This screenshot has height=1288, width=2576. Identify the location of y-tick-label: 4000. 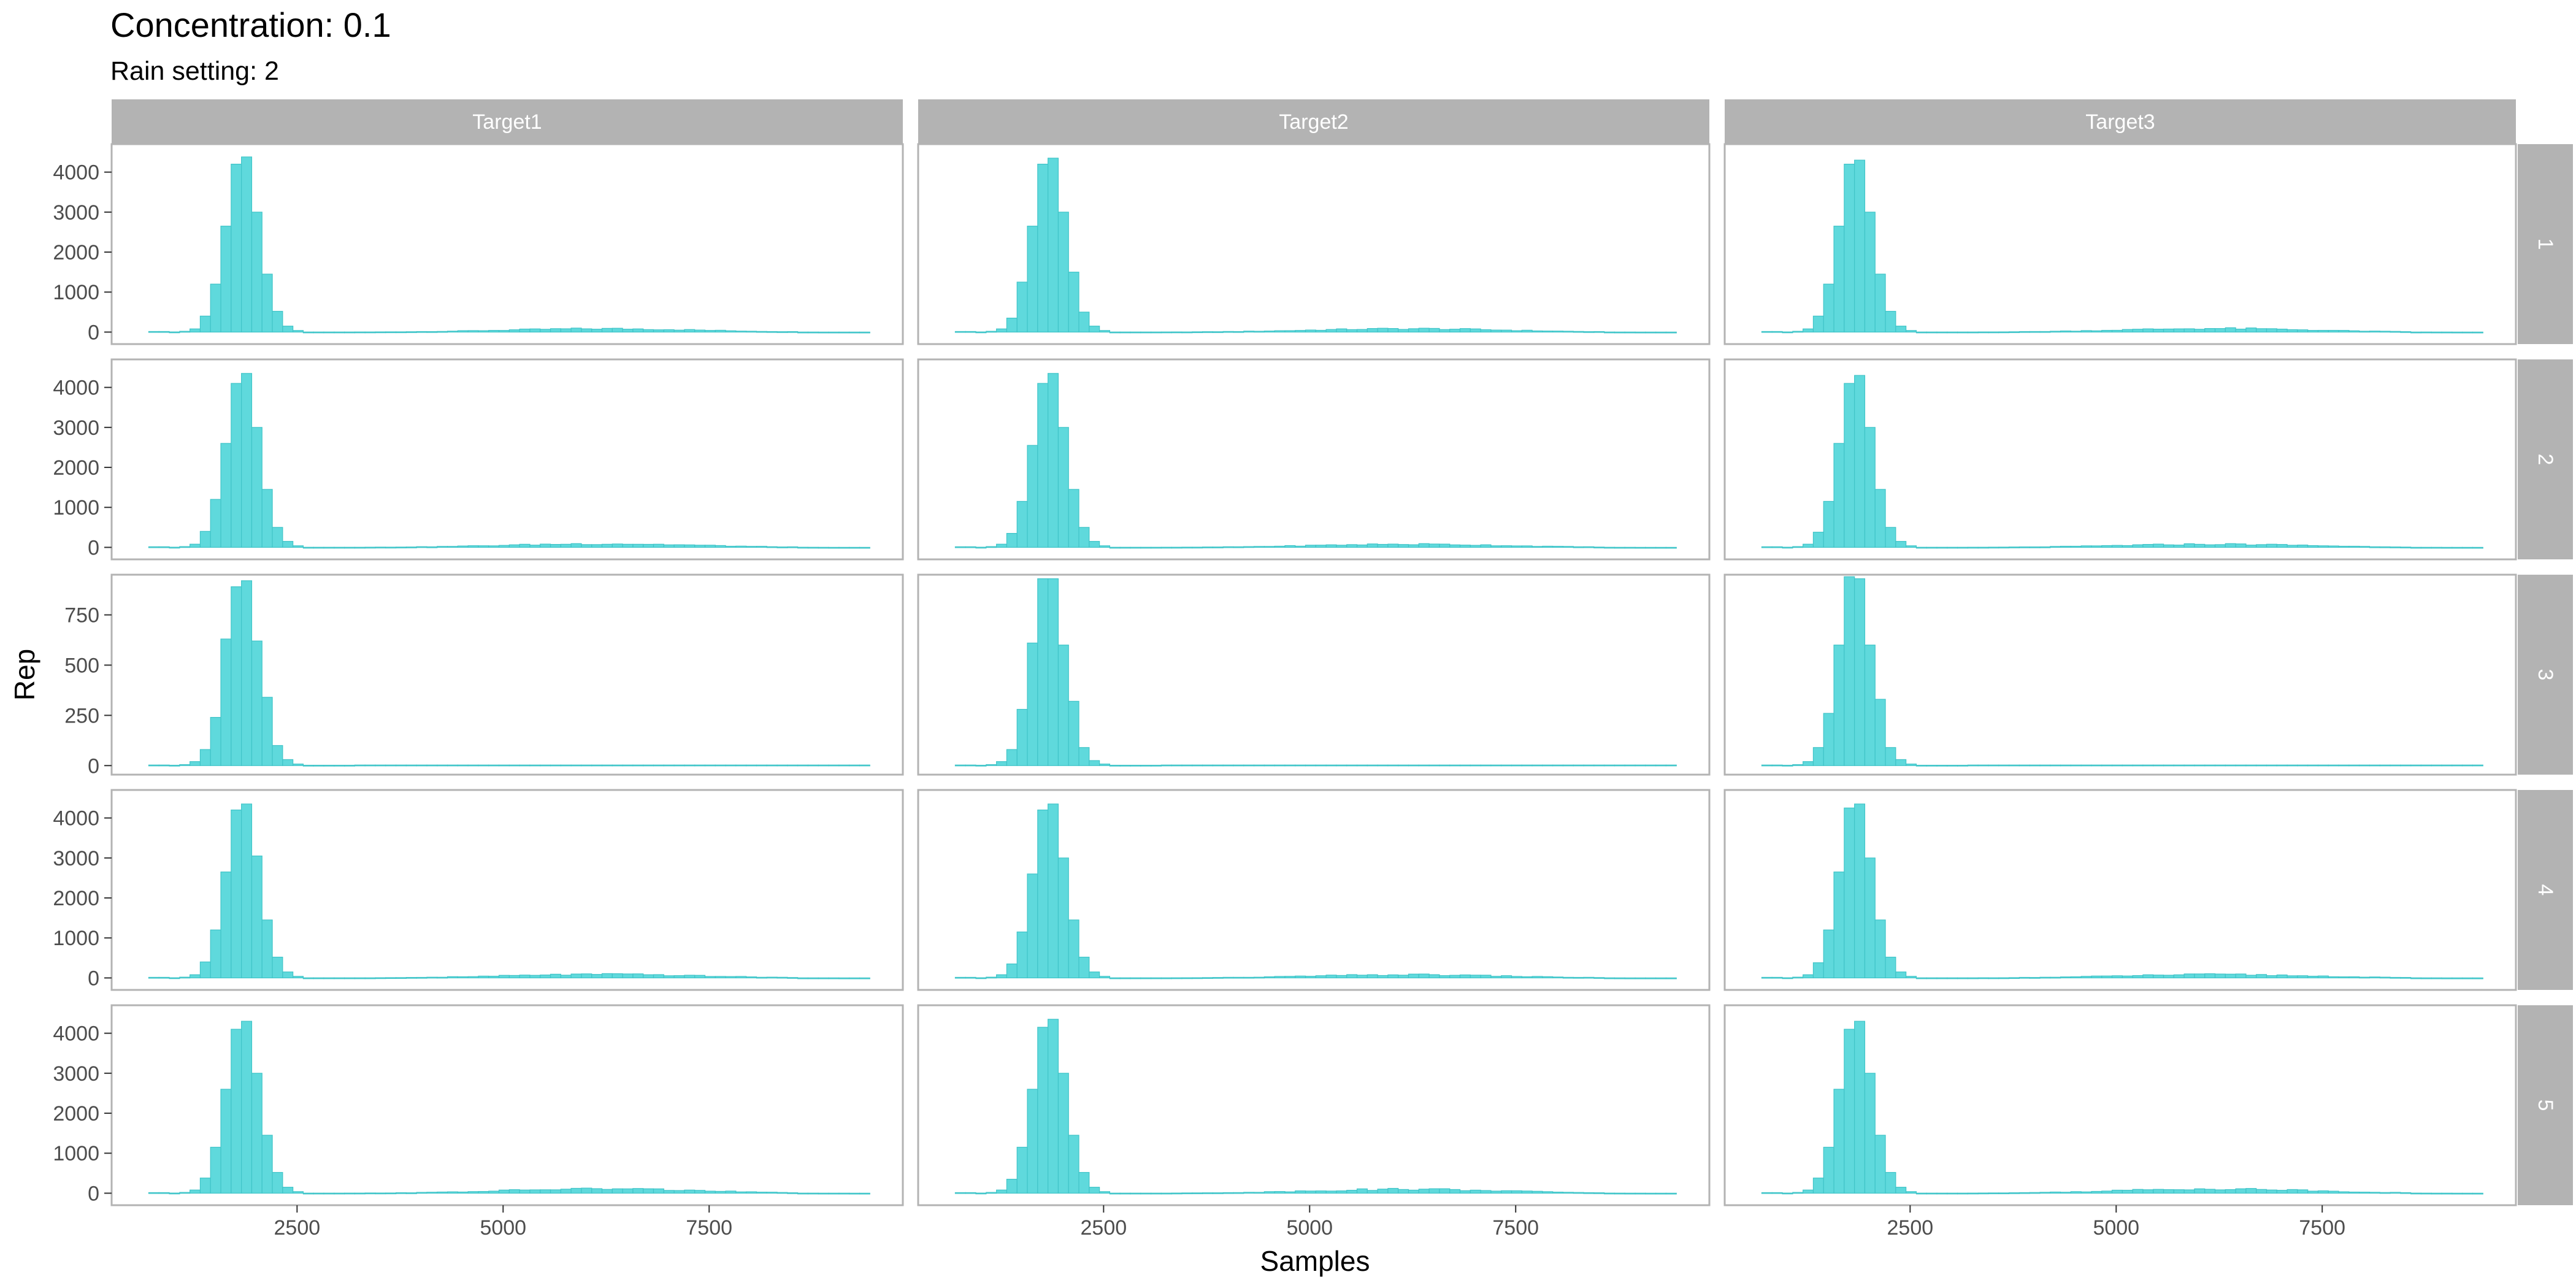
(76, 388).